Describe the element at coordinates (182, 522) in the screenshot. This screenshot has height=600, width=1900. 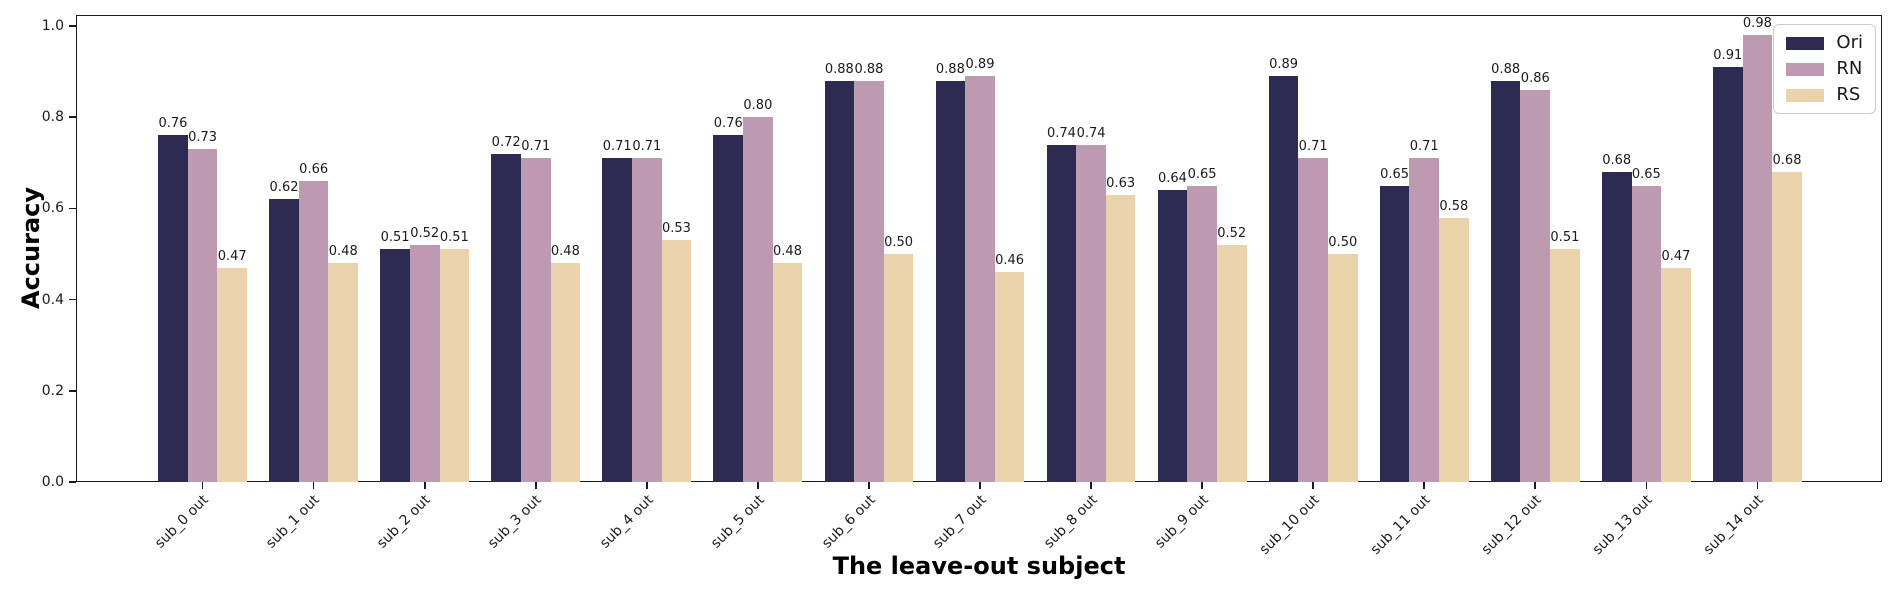
I see `x-tick-label: sub_0 out` at that location.